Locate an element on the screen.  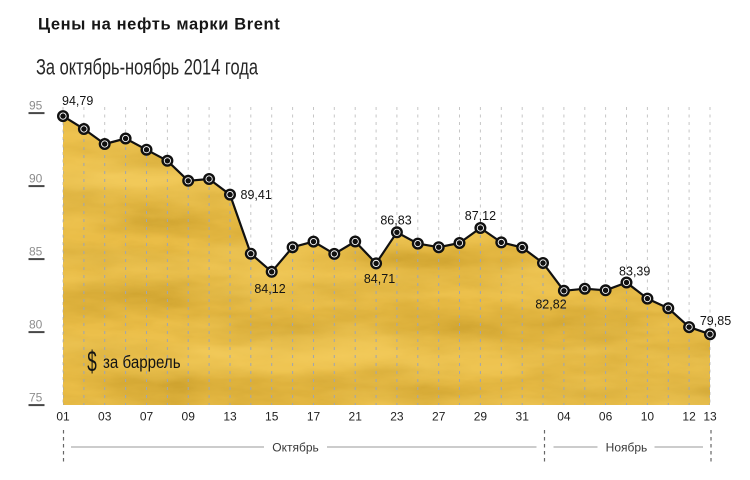
svg-text: 87,12 is located at coordinates (480, 216).